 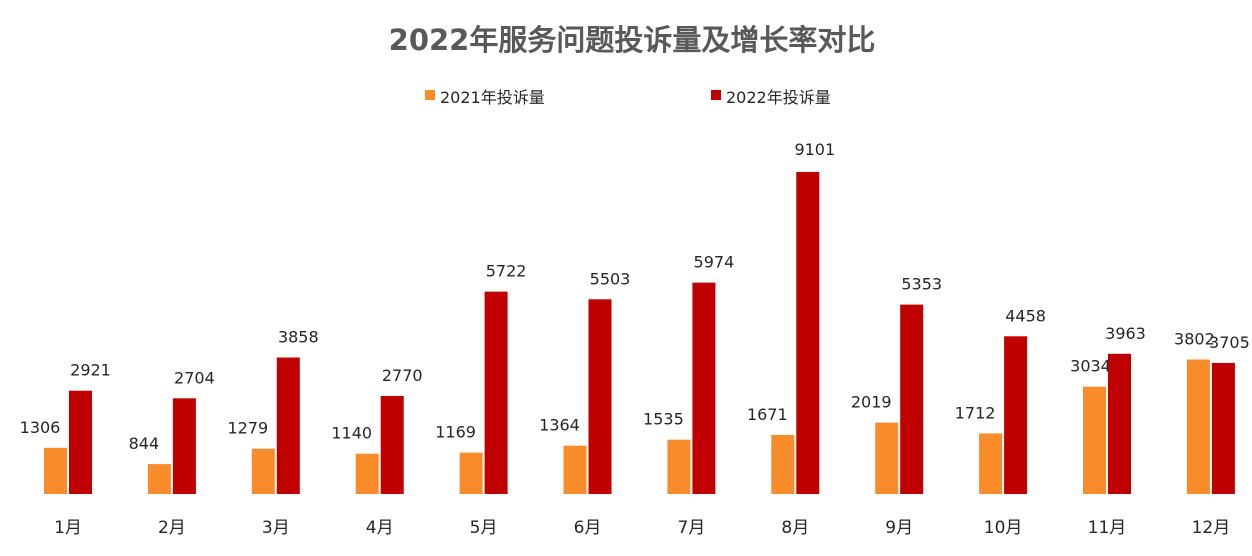 What do you see at coordinates (380, 528) in the screenshot?
I see `x-tick-label-4: 4月` at bounding box center [380, 528].